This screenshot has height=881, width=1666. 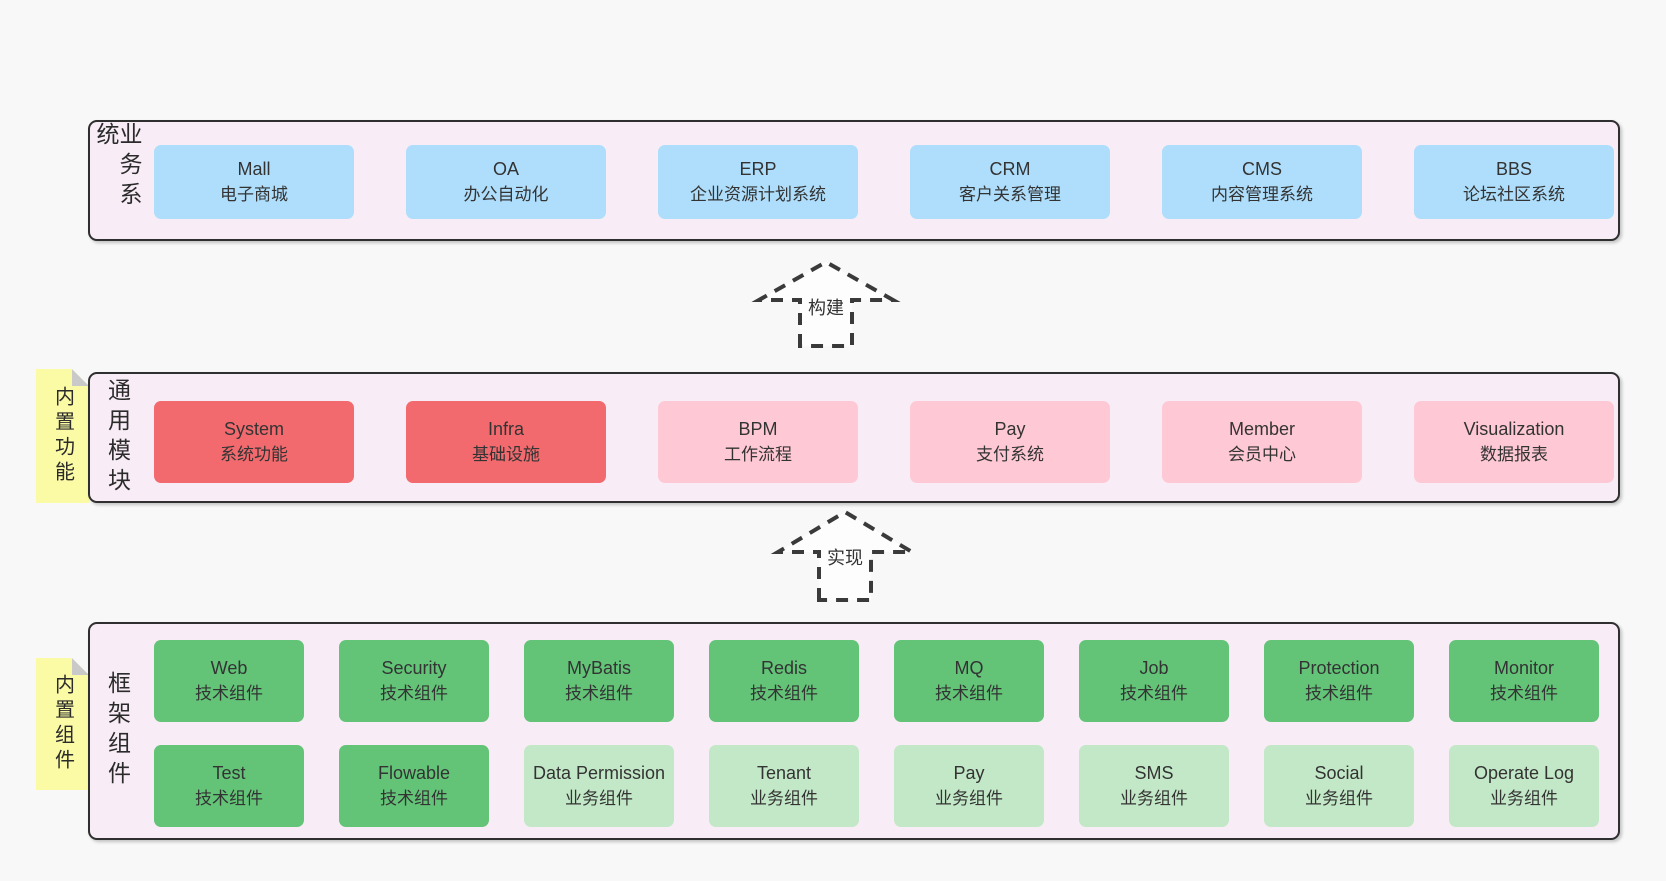 What do you see at coordinates (1010, 194) in the screenshot?
I see `box-subtitle: 客户关系管理` at bounding box center [1010, 194].